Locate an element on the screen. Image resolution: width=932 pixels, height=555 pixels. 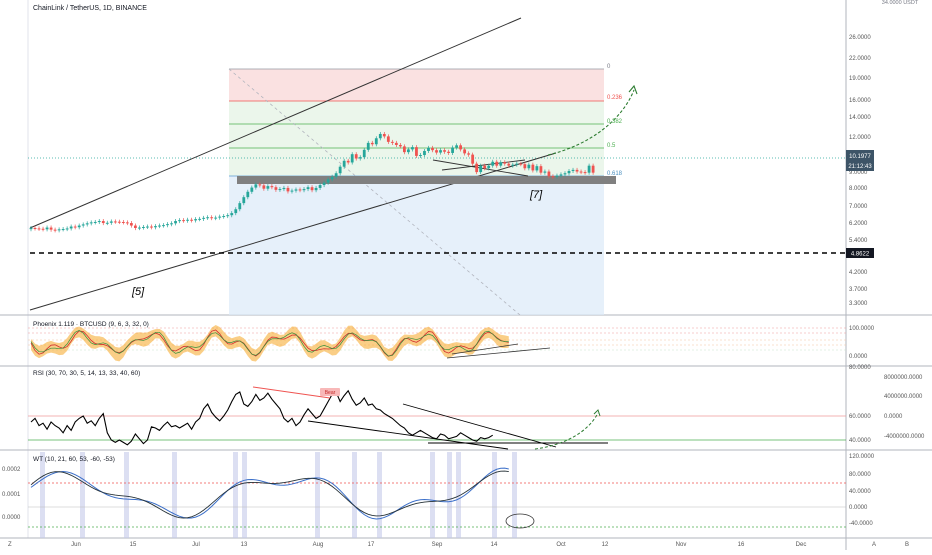
price-tick: 8.0000 is located at coordinates (858, 189).